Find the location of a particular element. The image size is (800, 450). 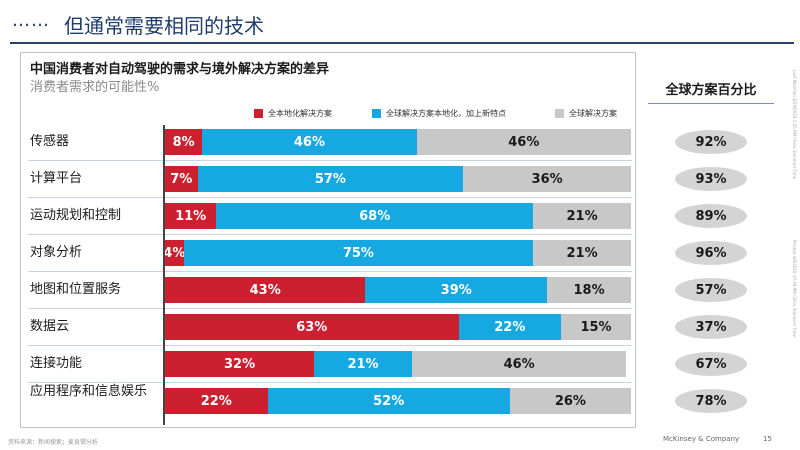

global-share-value: 93% is located at coordinates (711, 179).